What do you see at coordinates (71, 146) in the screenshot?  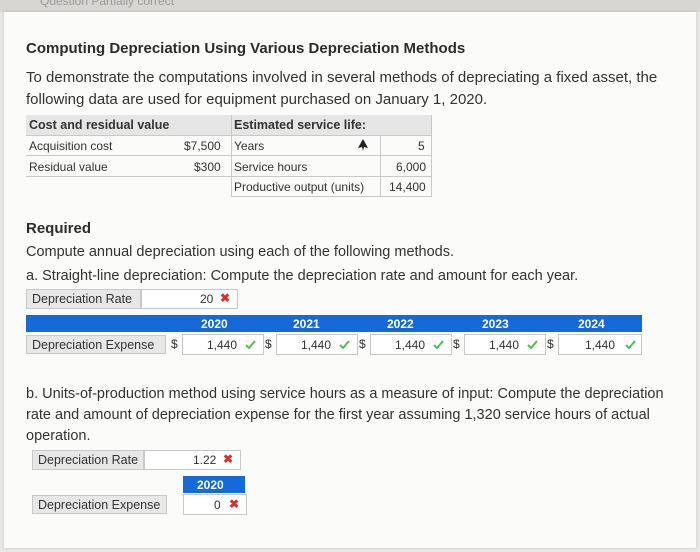 I see `acquisition-cost-label: Acquisition cost` at bounding box center [71, 146].